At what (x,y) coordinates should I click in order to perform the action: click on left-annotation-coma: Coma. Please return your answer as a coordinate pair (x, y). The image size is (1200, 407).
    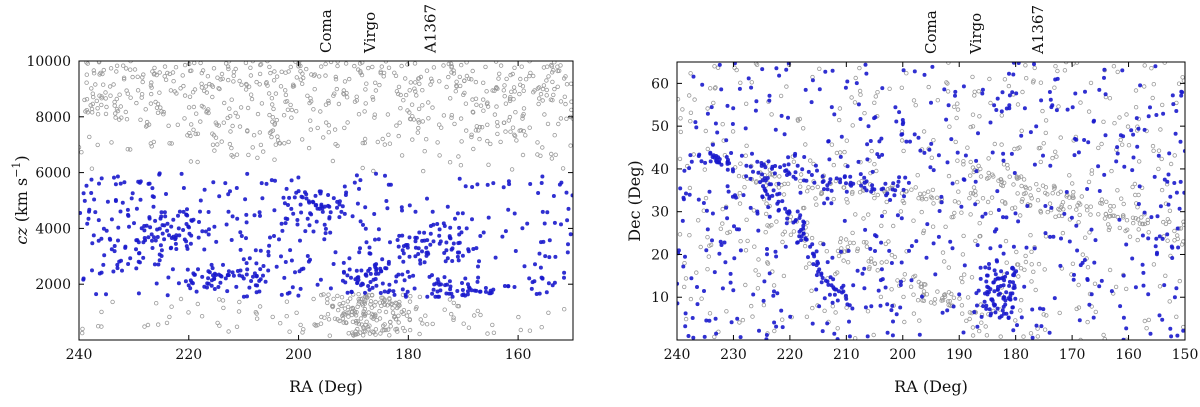
    Looking at the image, I should click on (326, 31).